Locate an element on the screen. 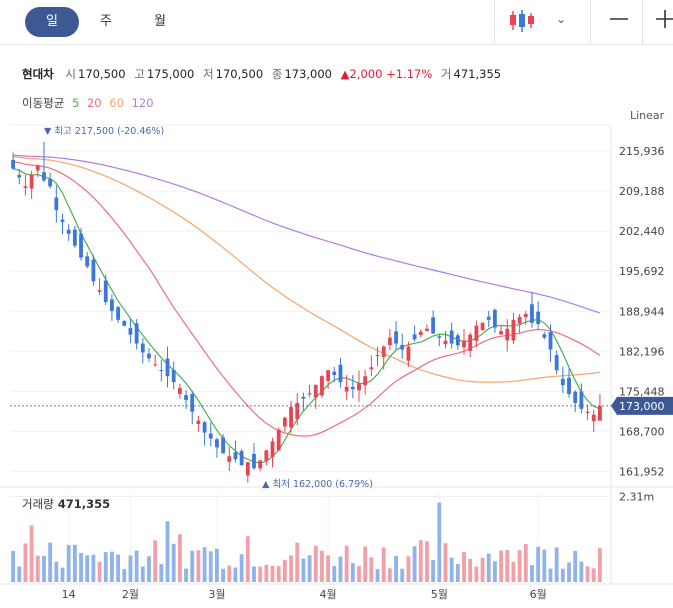 The height and width of the screenshot is (608, 673). y-tick-label: 182,196 is located at coordinates (642, 351).